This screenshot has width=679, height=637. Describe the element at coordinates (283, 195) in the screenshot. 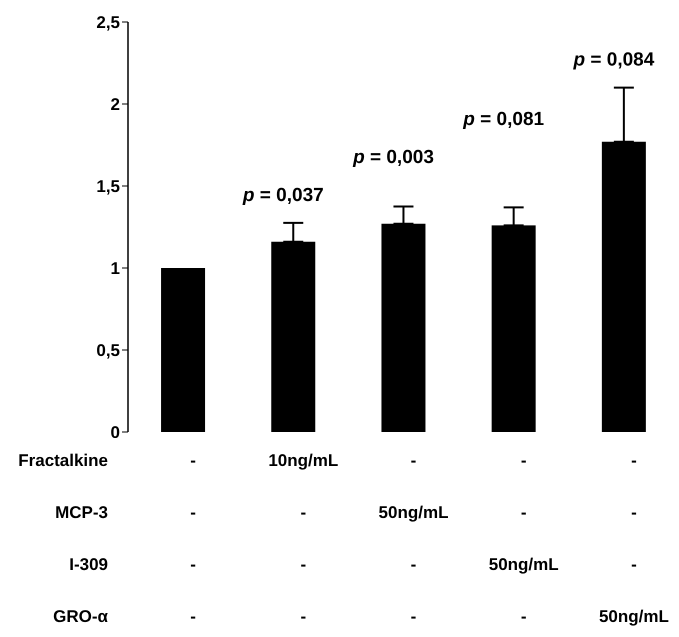

I see `annotation: p = 0,037` at that location.